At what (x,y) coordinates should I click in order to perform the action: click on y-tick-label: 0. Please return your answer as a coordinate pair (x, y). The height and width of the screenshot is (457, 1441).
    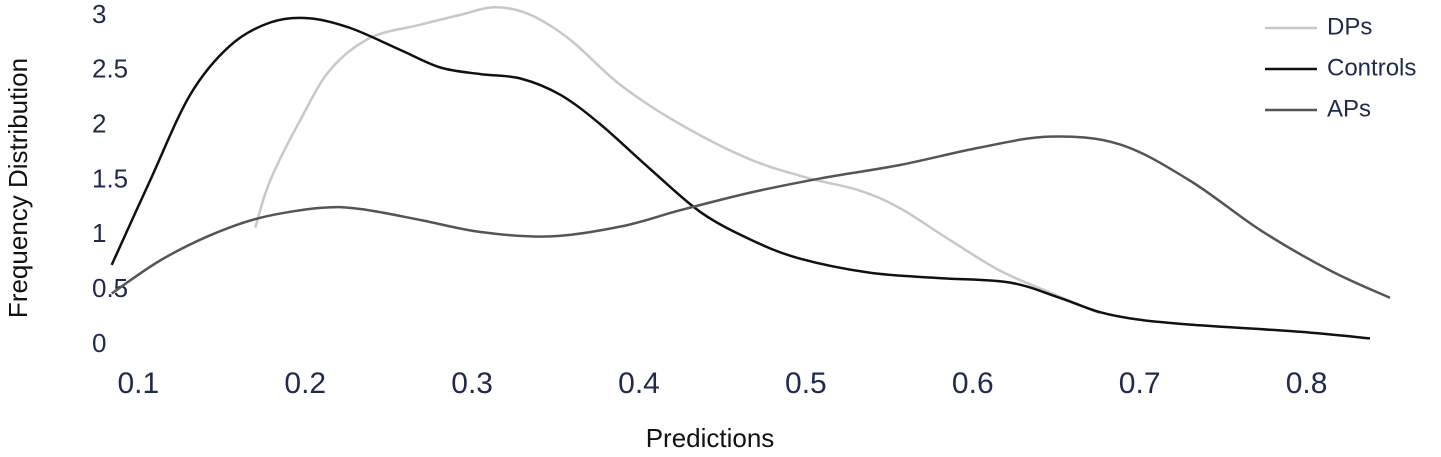
    Looking at the image, I should click on (99, 343).